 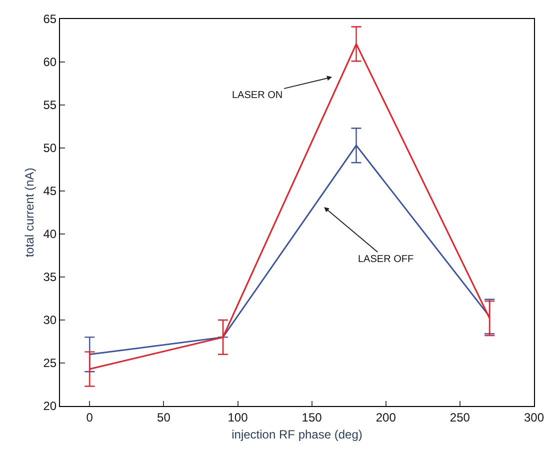 I want to click on y-tick-label: 20, so click(x=50, y=406).